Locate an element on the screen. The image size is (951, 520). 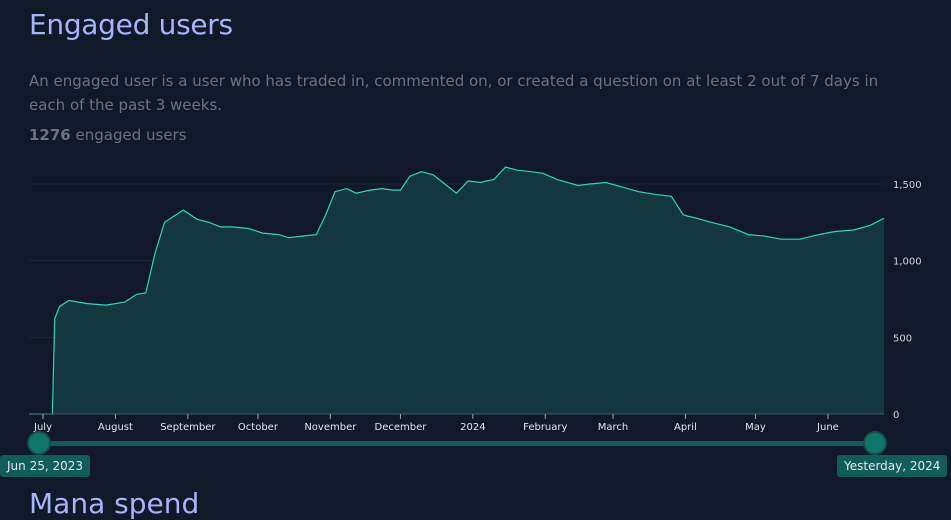
engaged-users-suffix: engaged users is located at coordinates (128, 135).